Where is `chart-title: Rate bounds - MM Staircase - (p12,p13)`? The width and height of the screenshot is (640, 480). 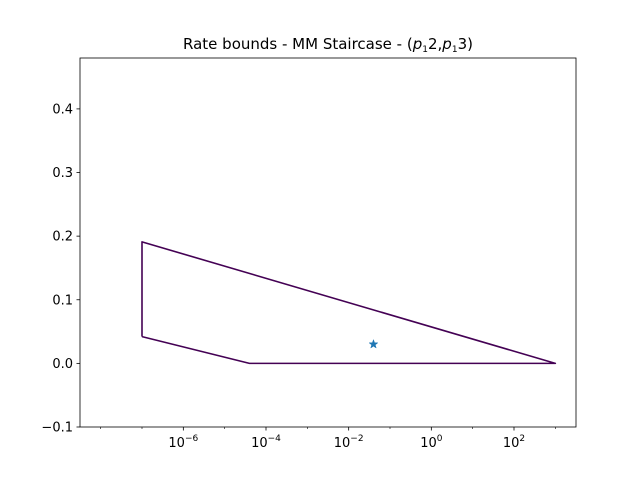
chart-title: Rate bounds - MM Staircase - (p12,p13) is located at coordinates (328, 45).